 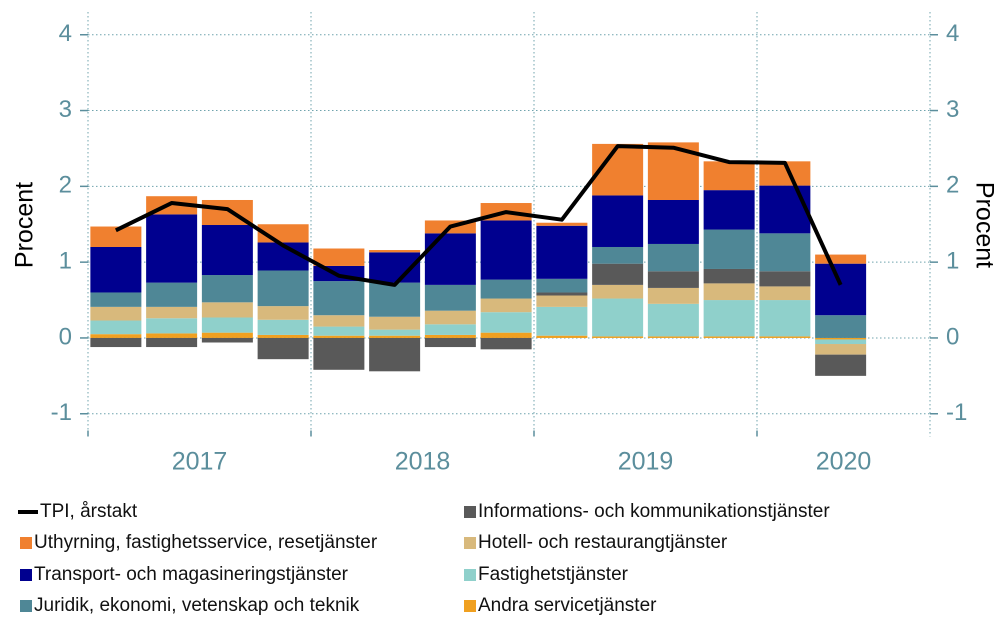 What do you see at coordinates (567, 605) in the screenshot?
I see `legend-label: Andra servicetjänster` at bounding box center [567, 605].